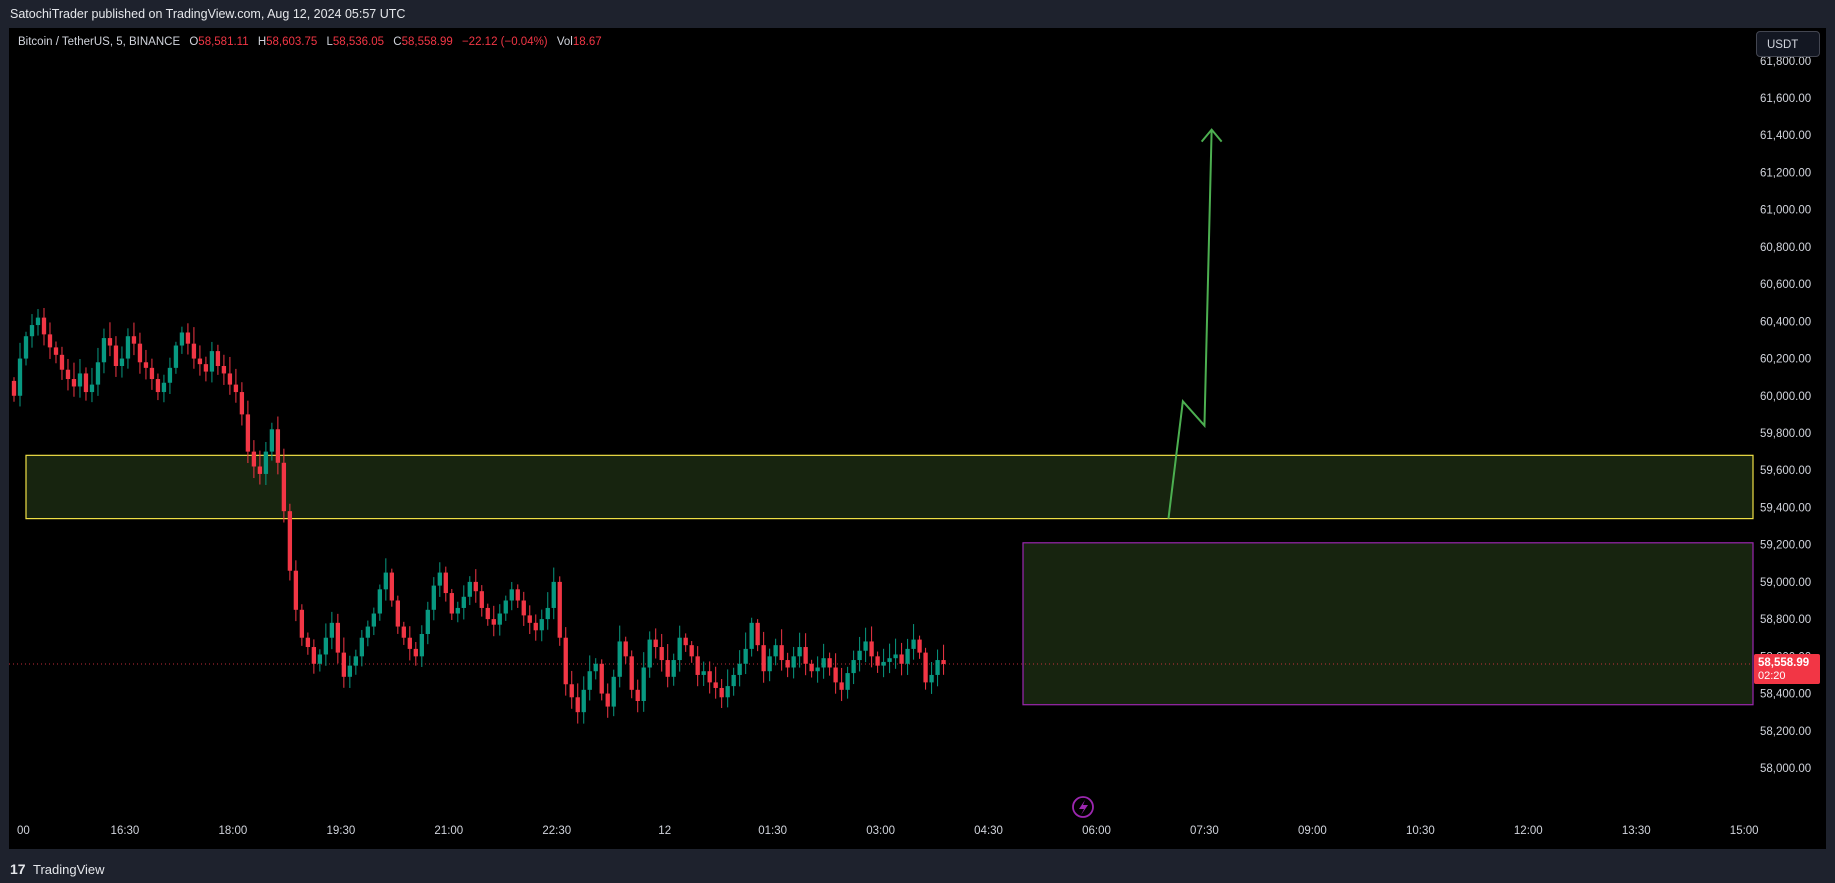  What do you see at coordinates (880, 831) in the screenshot?
I see `x-tick-label: 03:00` at bounding box center [880, 831].